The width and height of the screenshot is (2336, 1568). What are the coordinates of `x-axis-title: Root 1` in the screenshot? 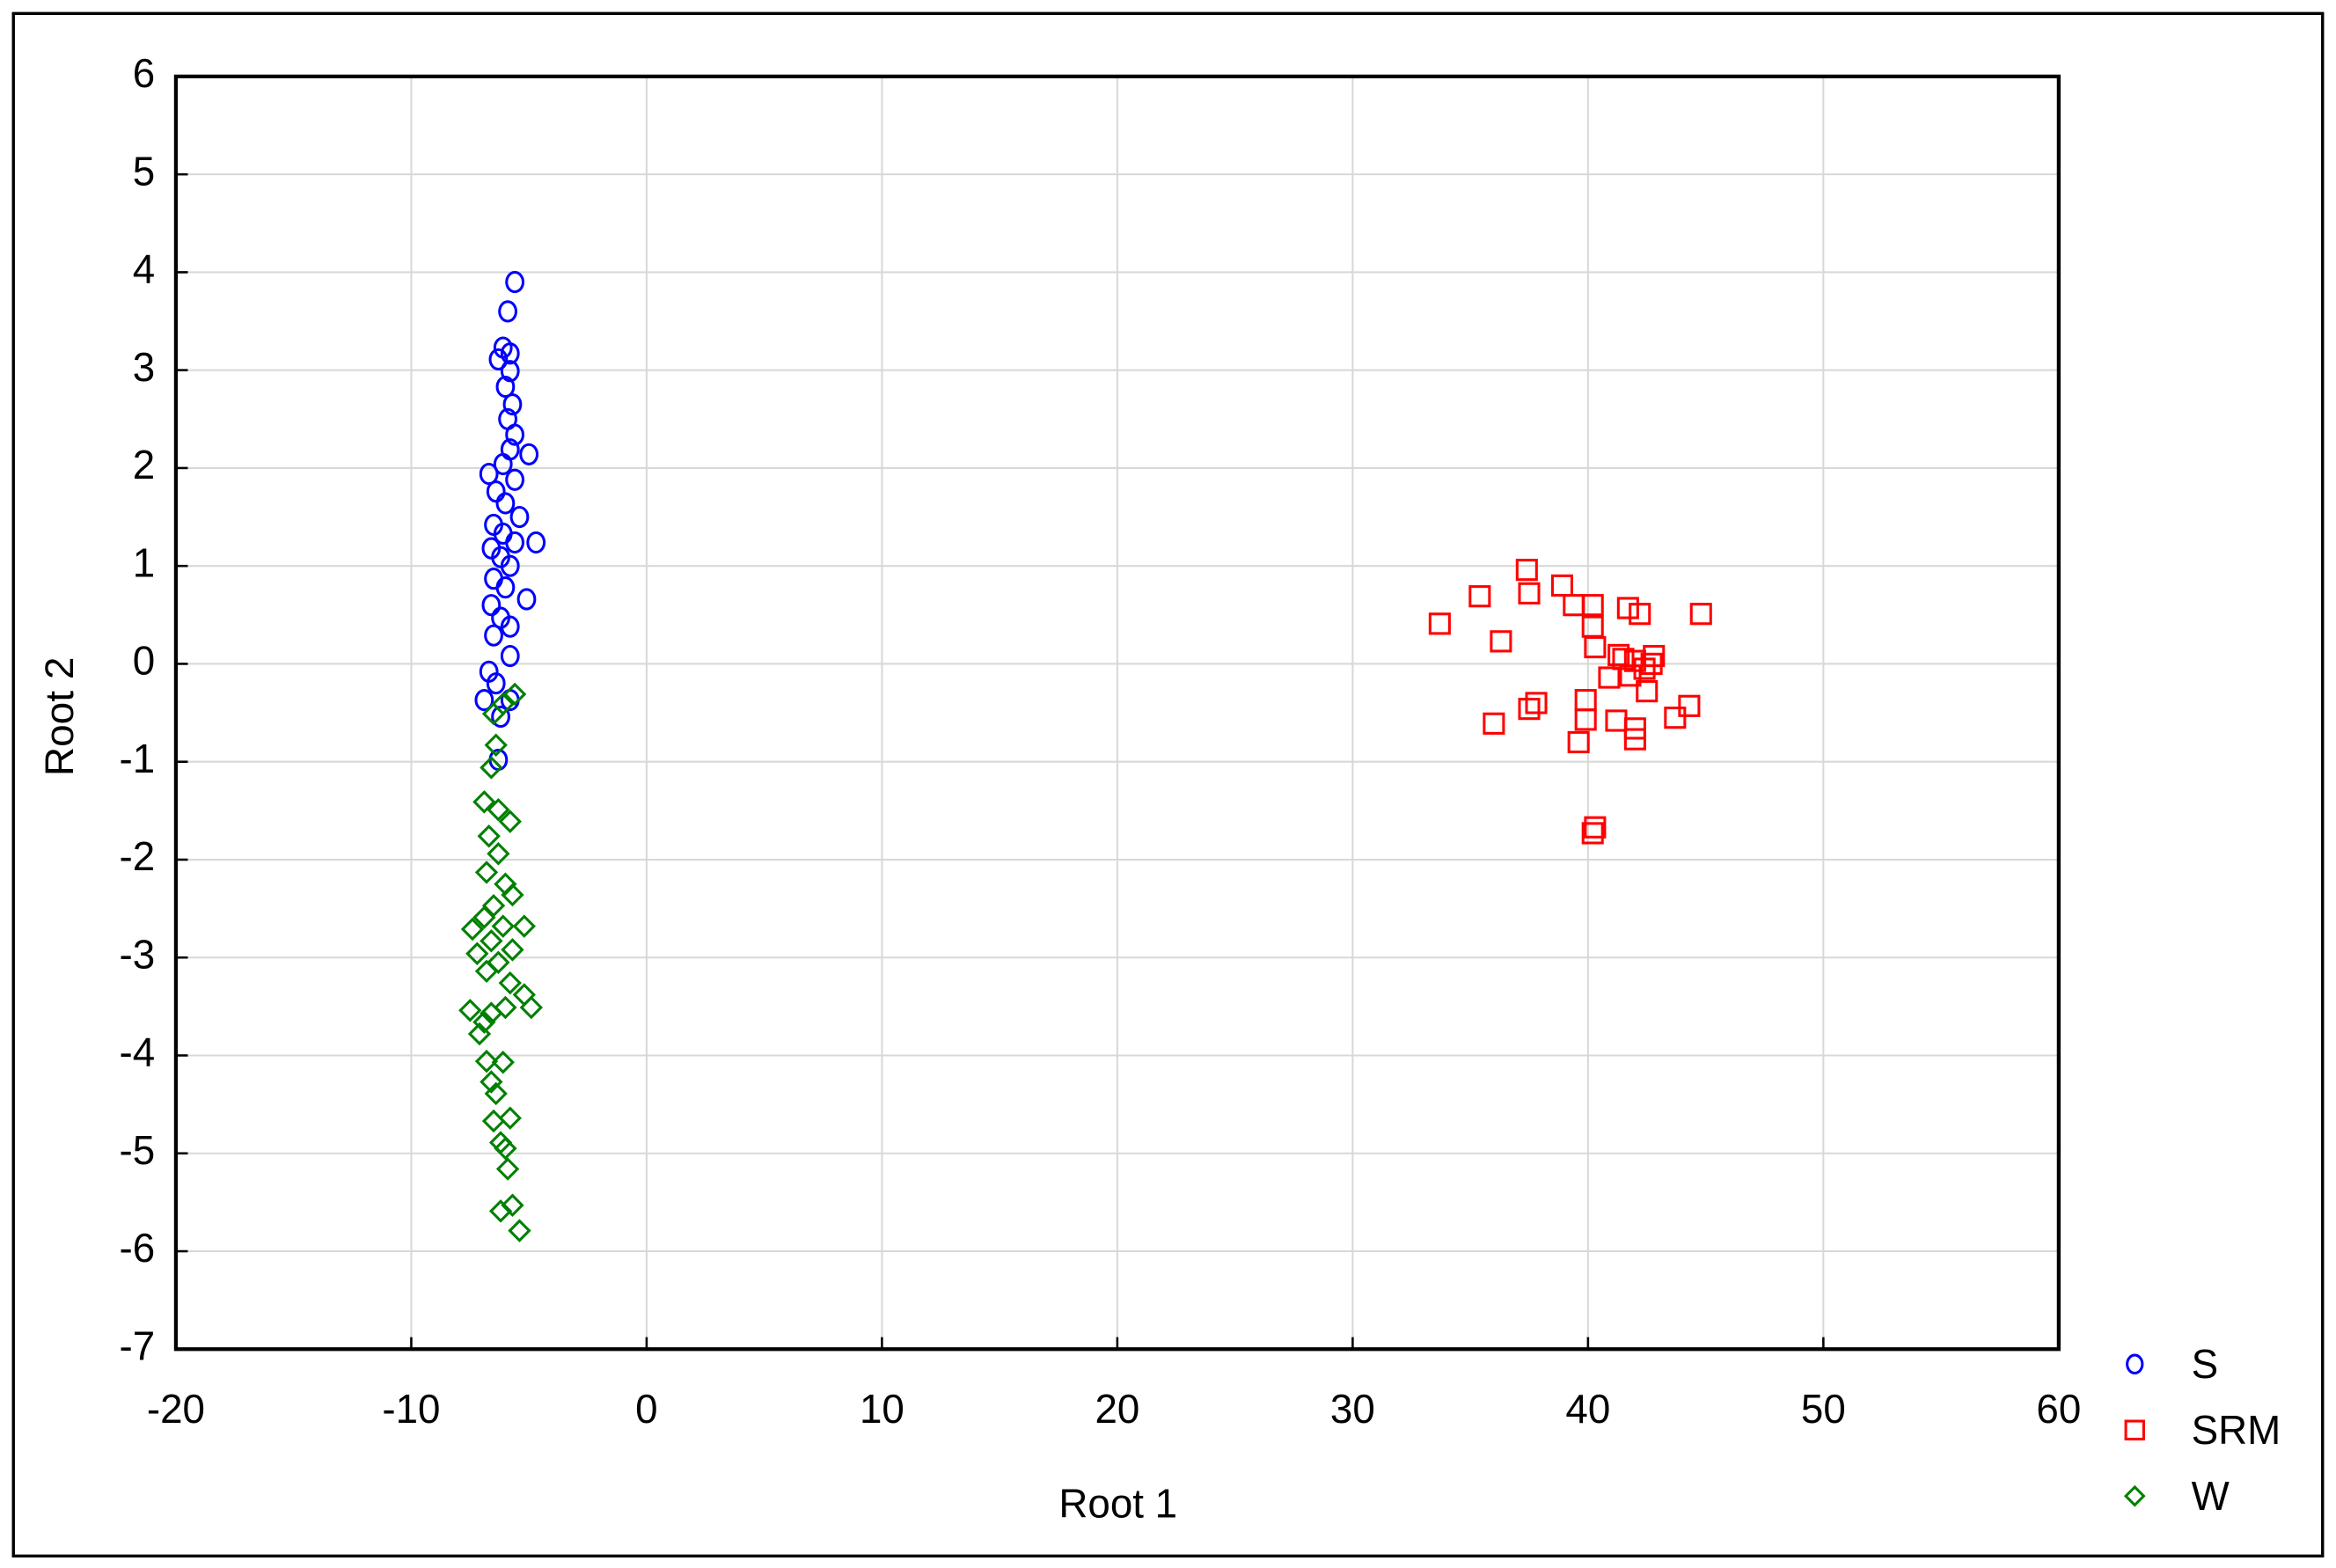 It's located at (1117, 1503).